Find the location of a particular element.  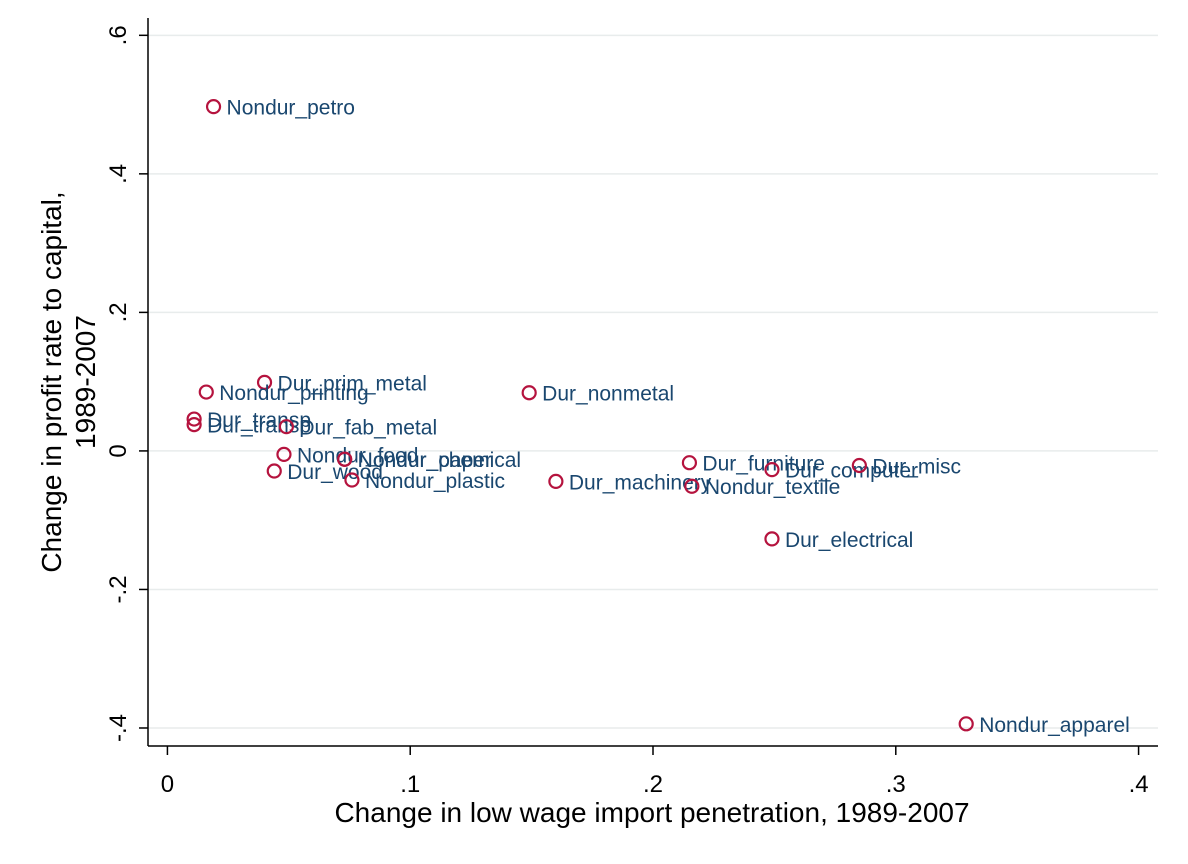

point-label: Nondur_petro is located at coordinates (291, 108).